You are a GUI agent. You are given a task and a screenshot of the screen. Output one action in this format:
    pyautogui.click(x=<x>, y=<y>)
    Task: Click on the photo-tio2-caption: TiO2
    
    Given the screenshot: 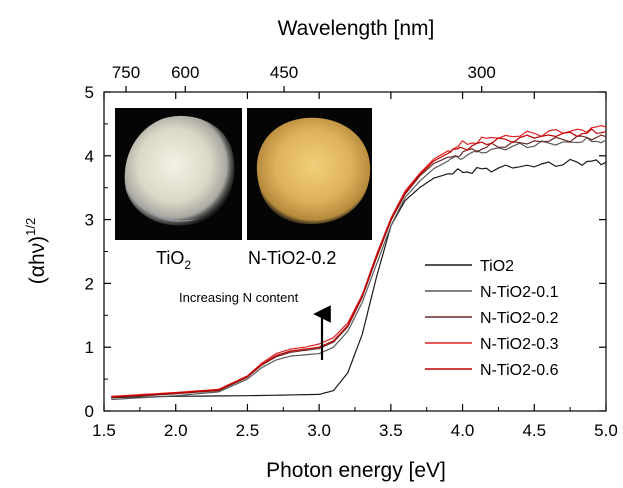 What is the action you would take?
    pyautogui.click(x=173, y=260)
    